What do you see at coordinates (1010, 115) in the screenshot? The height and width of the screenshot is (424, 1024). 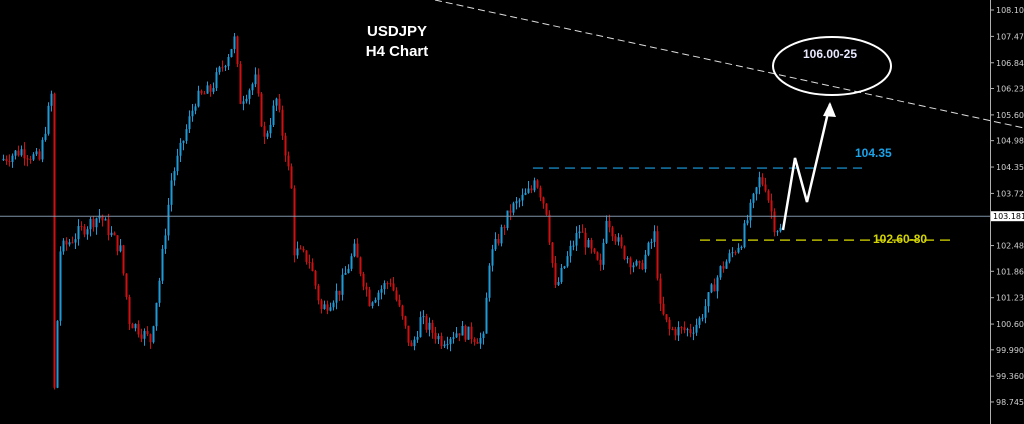 I see `y-tick-label: 105.600` at bounding box center [1010, 115].